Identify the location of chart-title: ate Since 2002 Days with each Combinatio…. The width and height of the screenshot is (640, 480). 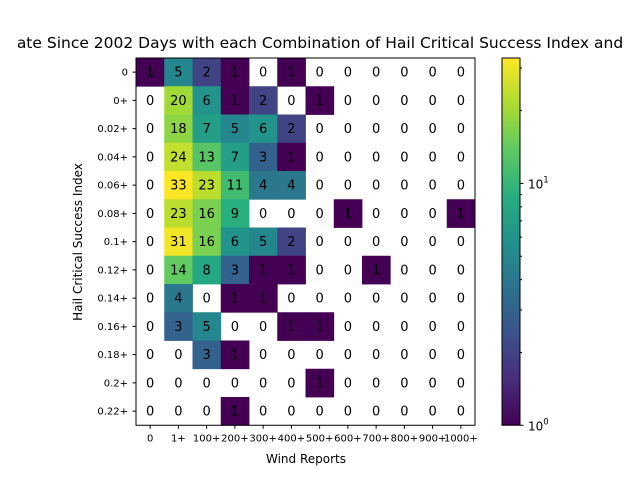
(320, 43).